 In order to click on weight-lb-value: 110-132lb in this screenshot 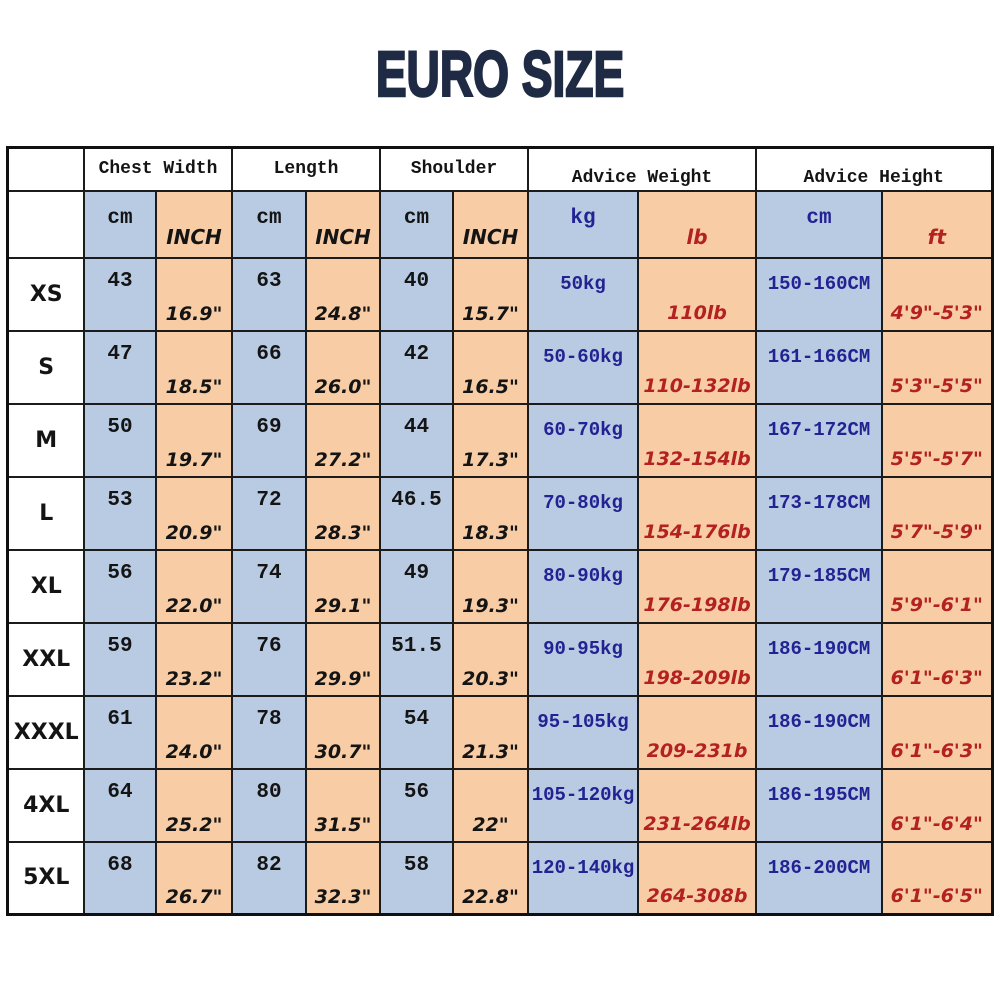, I will do `click(697, 367)`.